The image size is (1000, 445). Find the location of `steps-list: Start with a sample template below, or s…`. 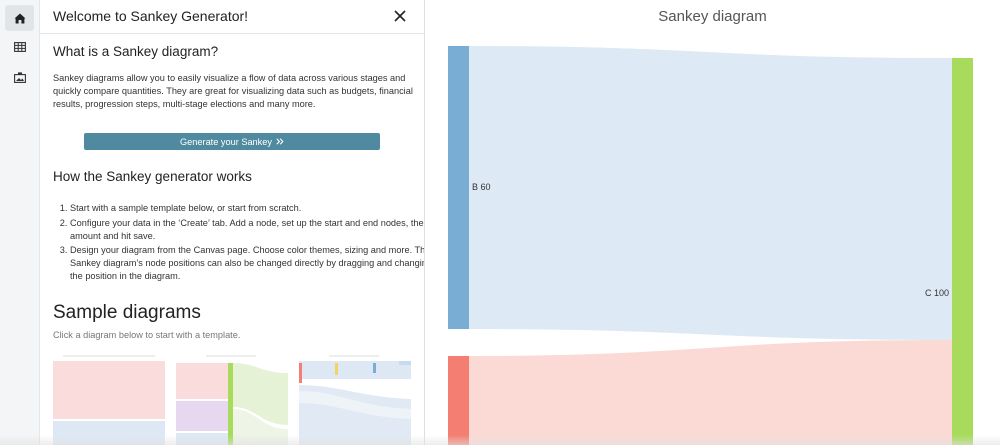

steps-list: Start with a sample template below, or s… is located at coordinates (238, 243).